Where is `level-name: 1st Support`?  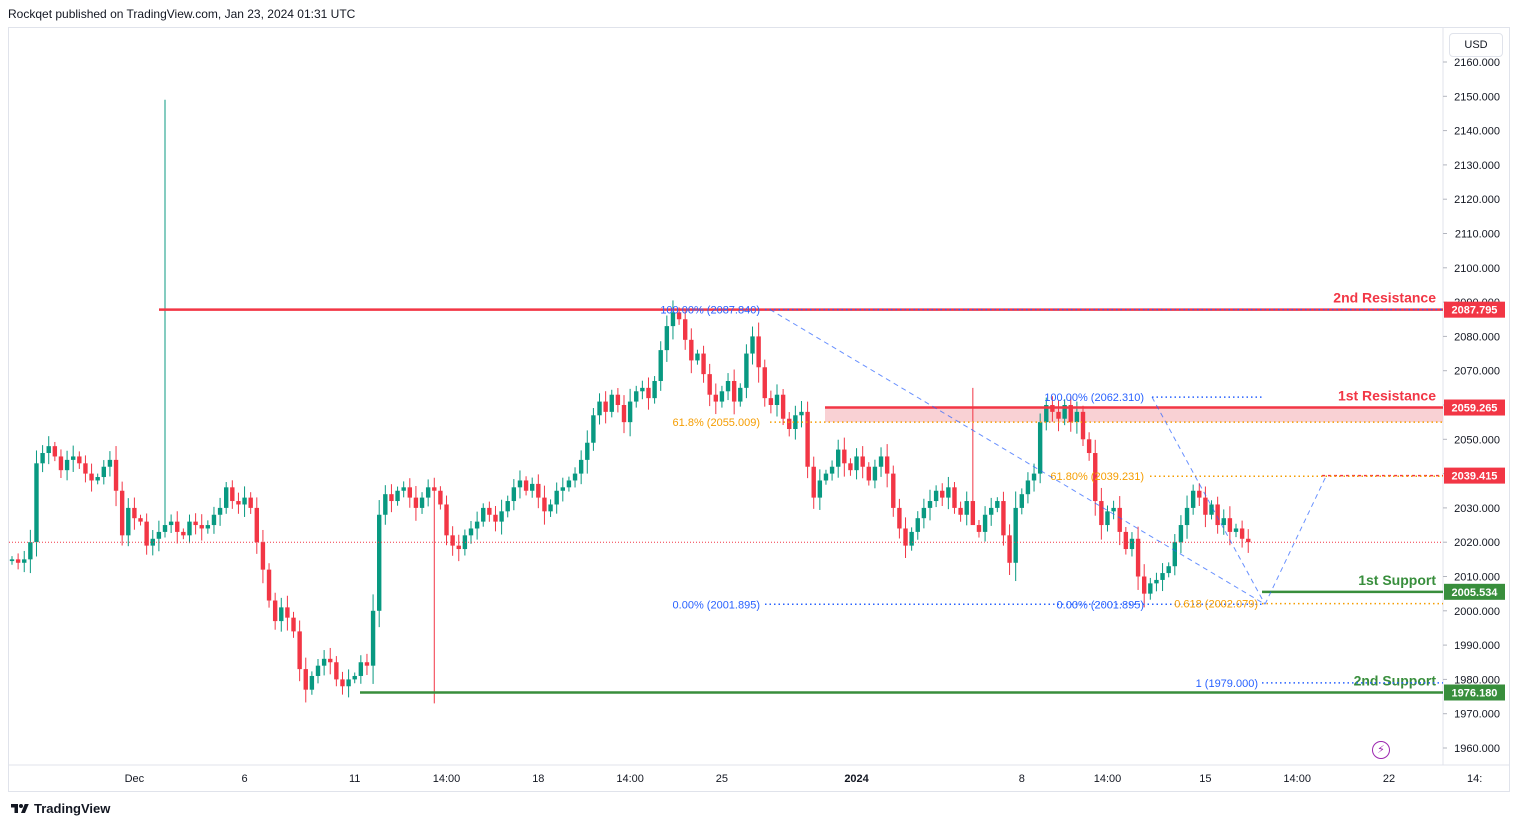 level-name: 1st Support is located at coordinates (1397, 580).